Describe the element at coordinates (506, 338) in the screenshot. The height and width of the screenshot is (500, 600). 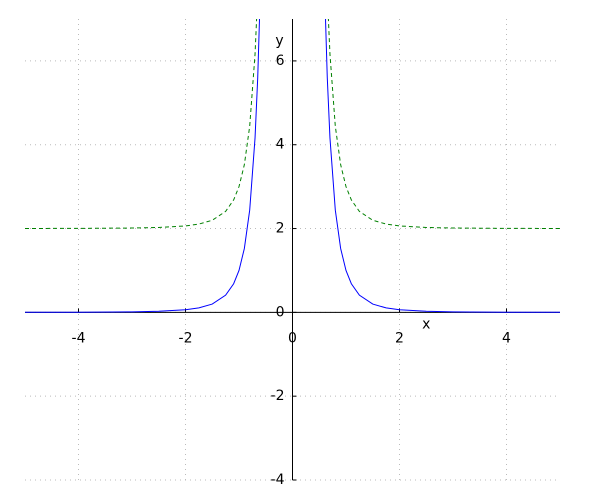
I see `x-tick-label: 4` at that location.